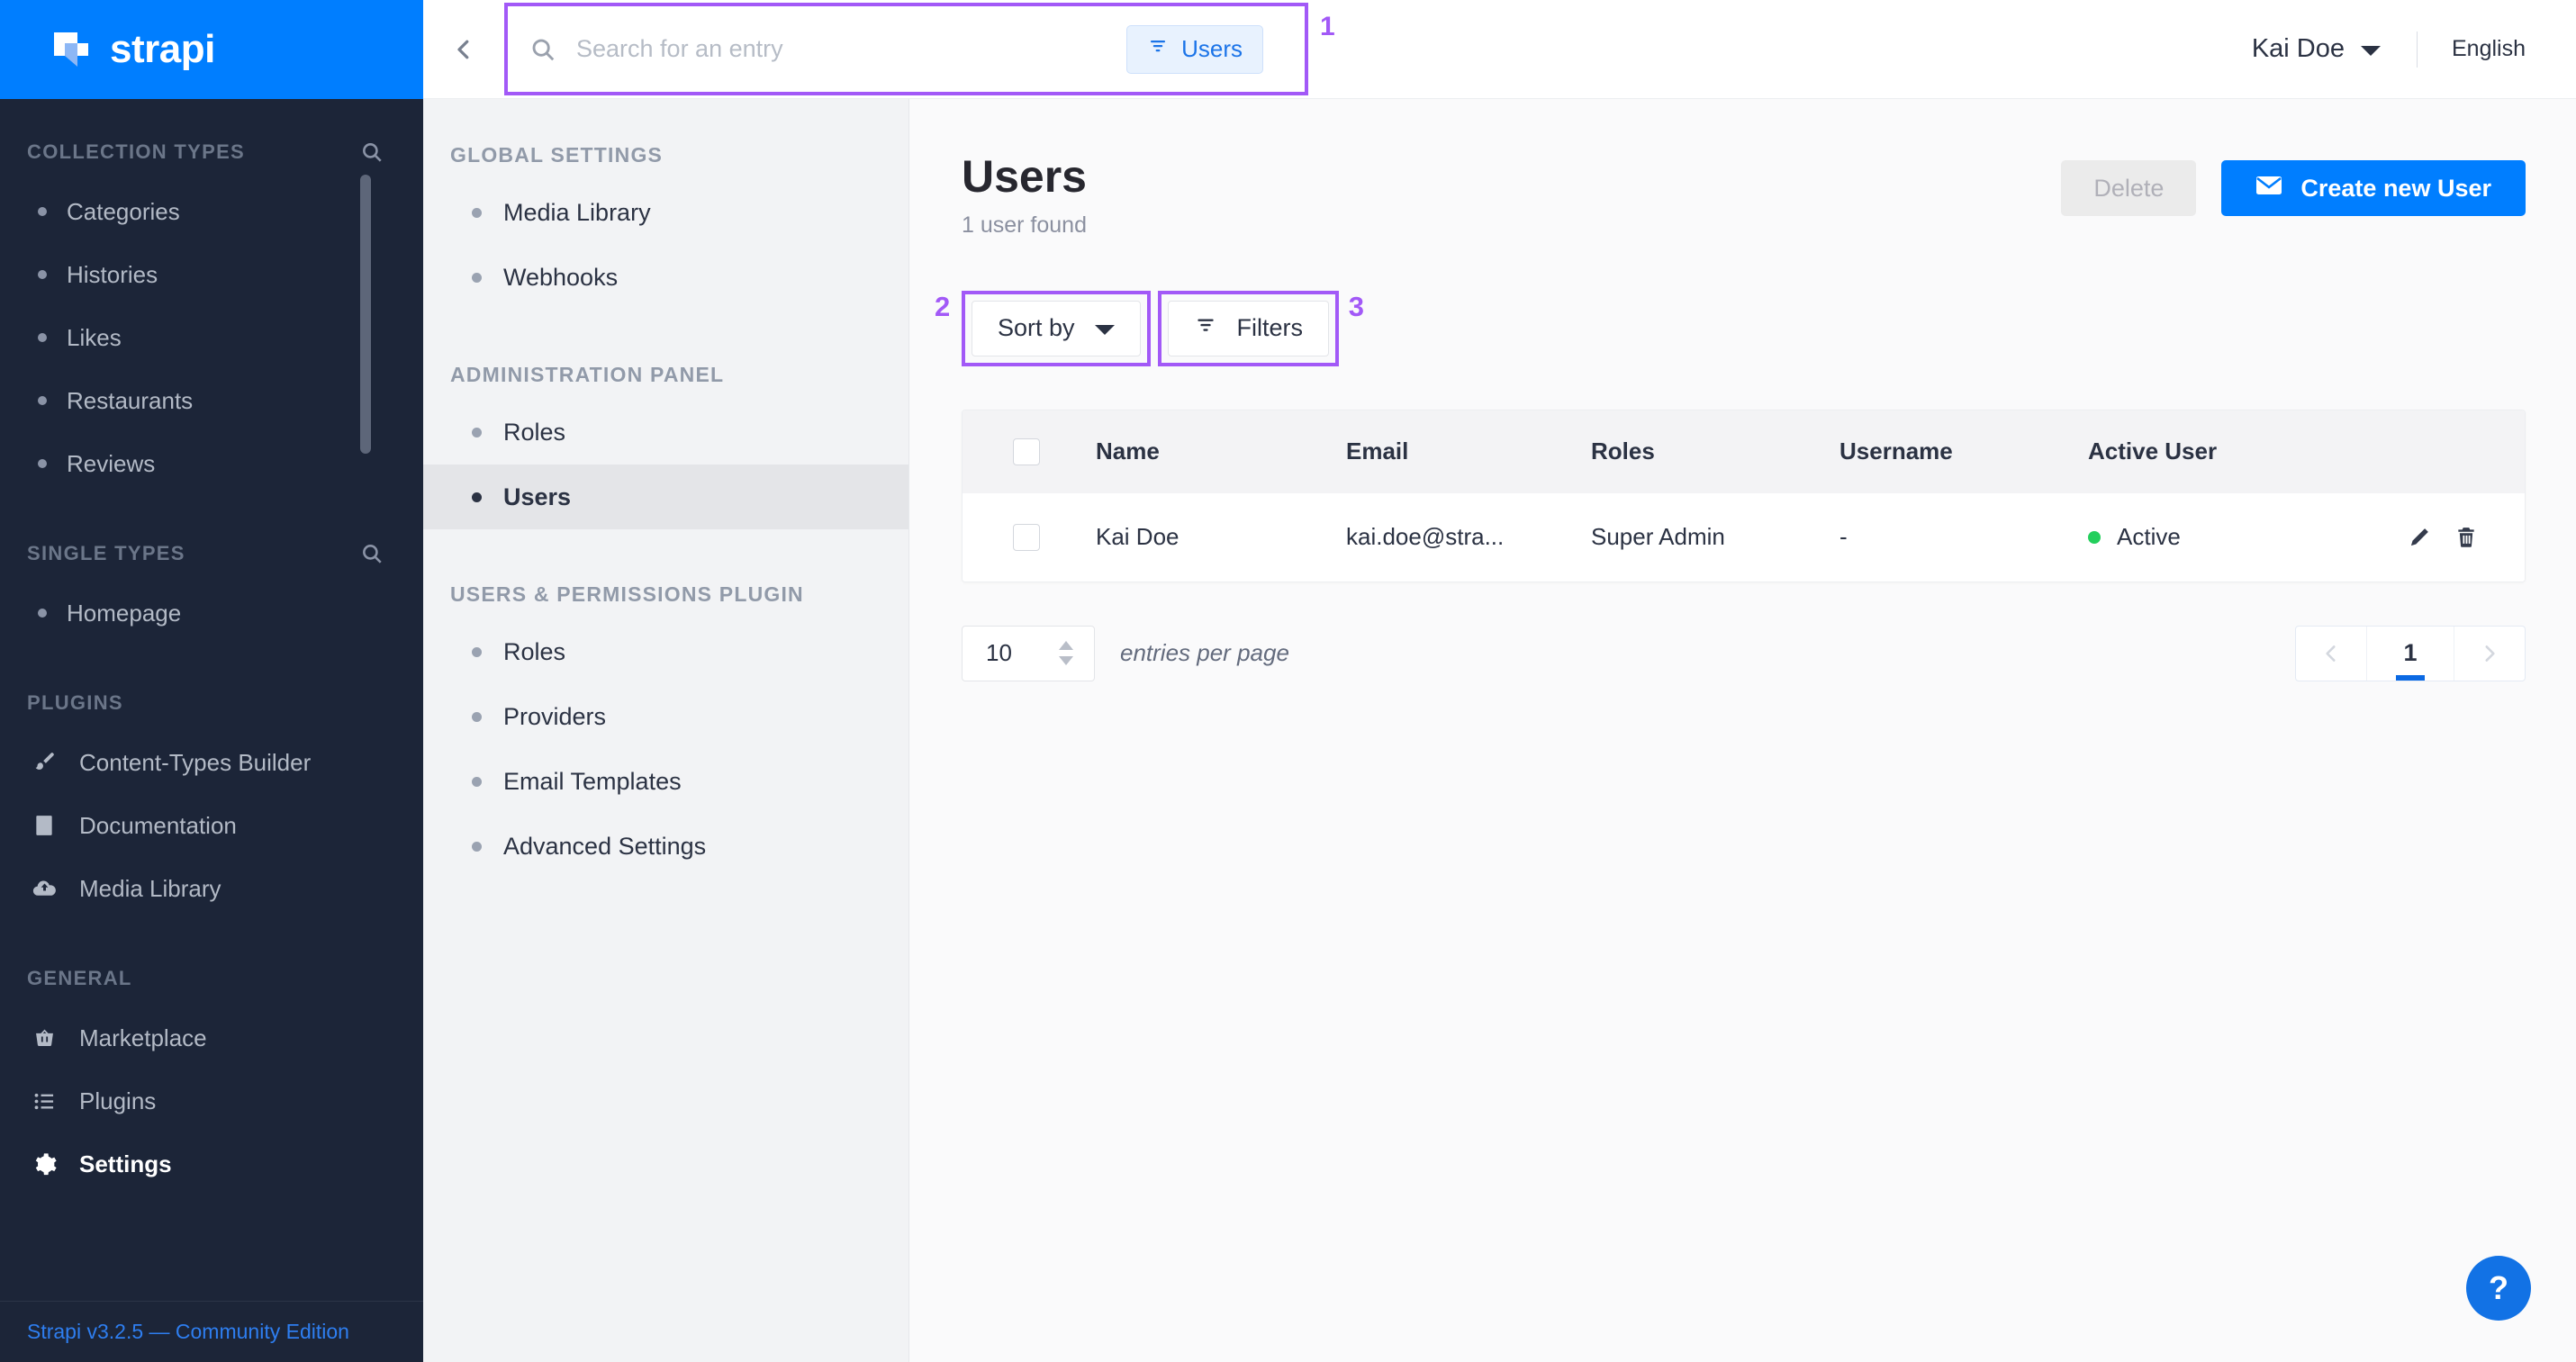  Describe the element at coordinates (211, 211) in the screenshot. I see `sidebar-item-categories: Categories` at that location.